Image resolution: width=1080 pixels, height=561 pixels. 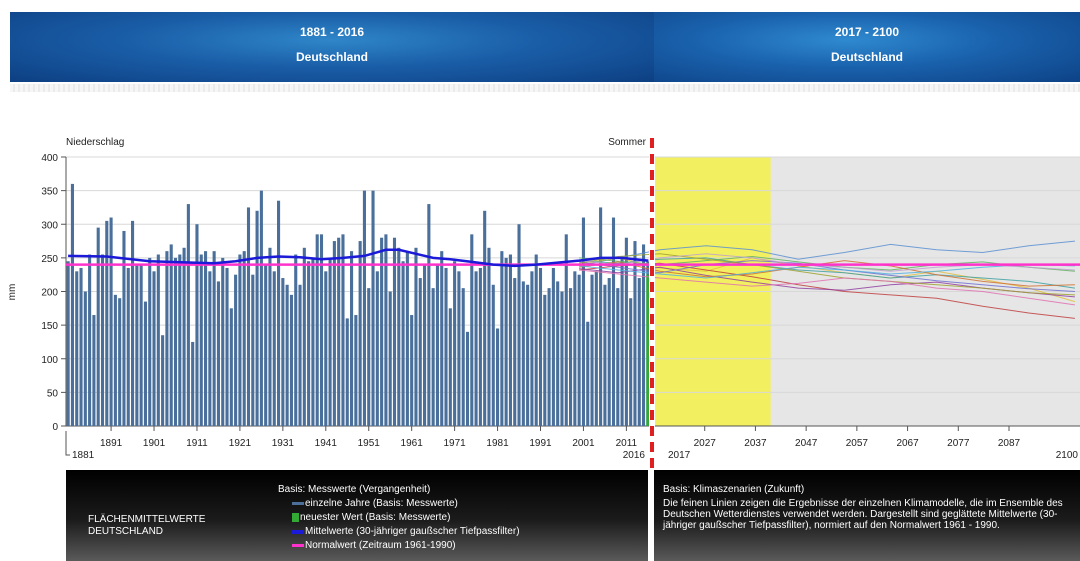 I want to click on bar-1970, so click(x=450, y=367).